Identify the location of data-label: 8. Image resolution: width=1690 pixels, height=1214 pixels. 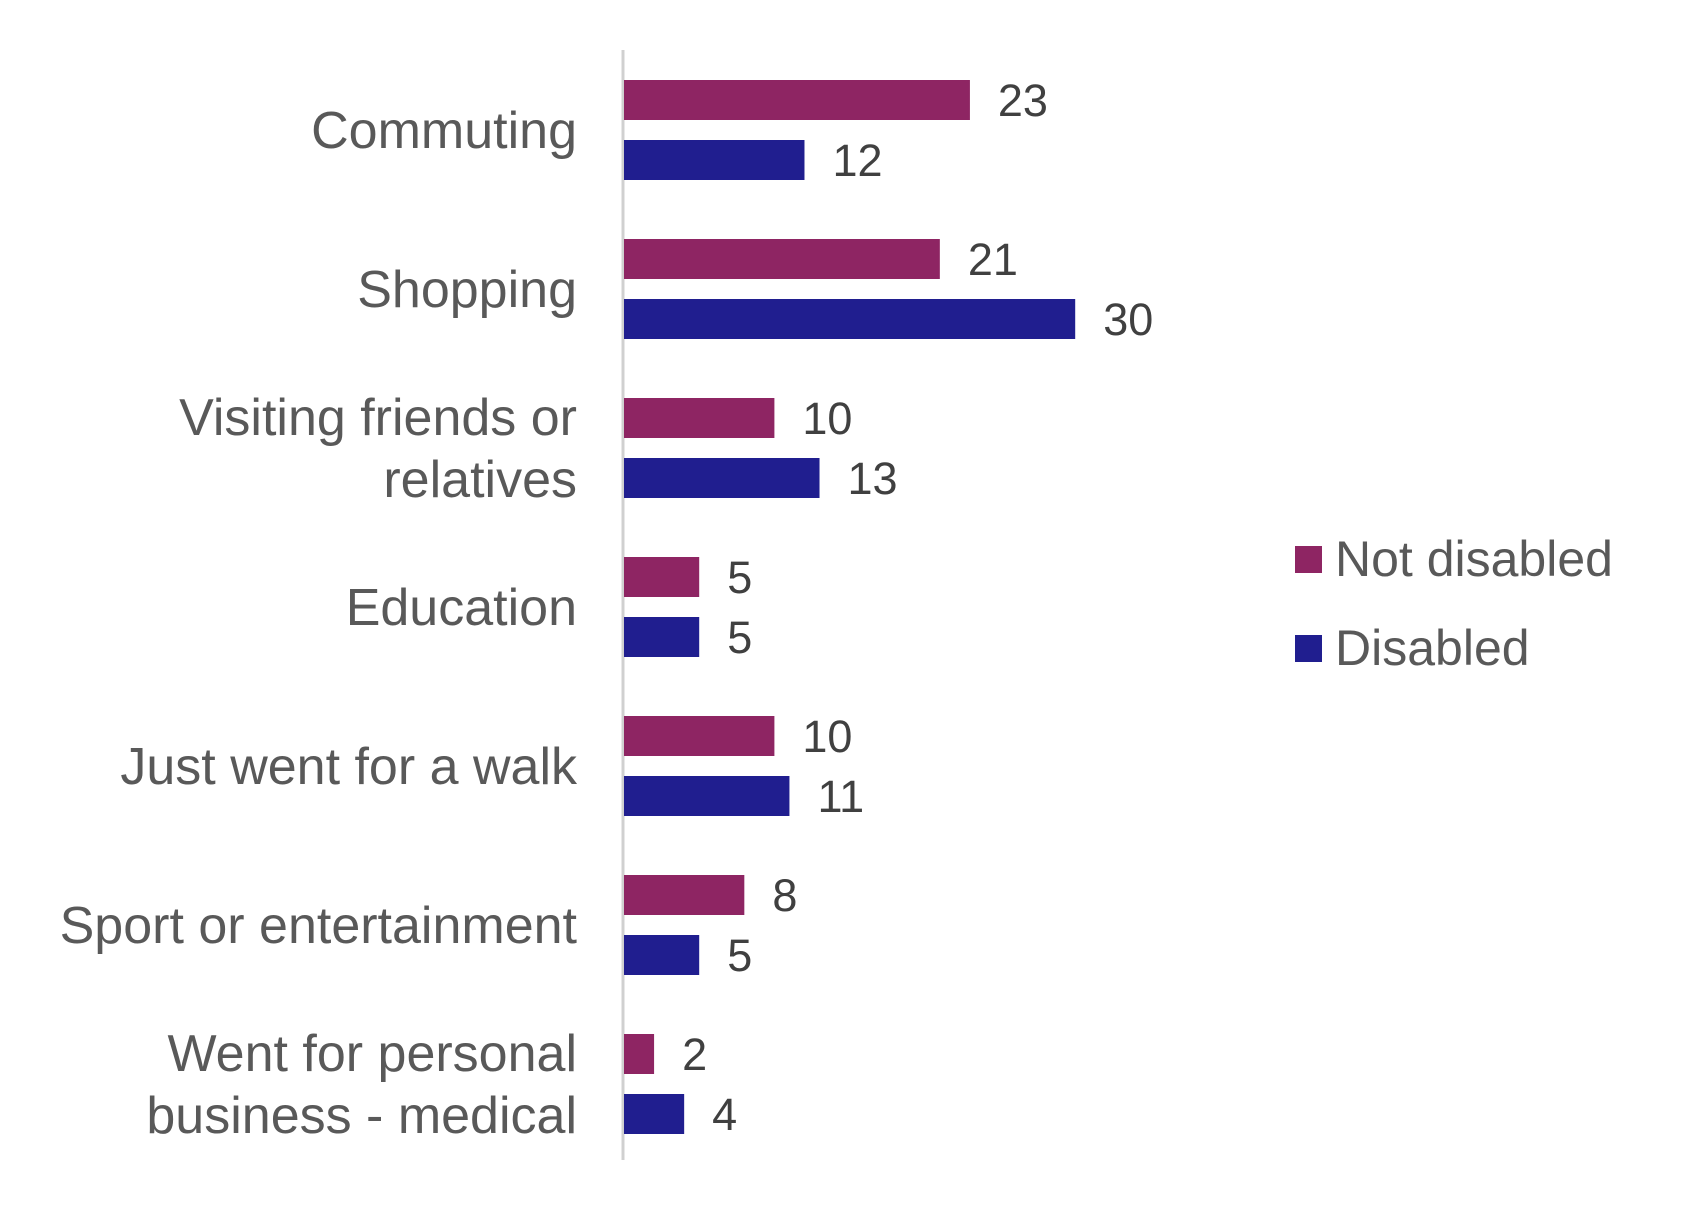
(784, 895).